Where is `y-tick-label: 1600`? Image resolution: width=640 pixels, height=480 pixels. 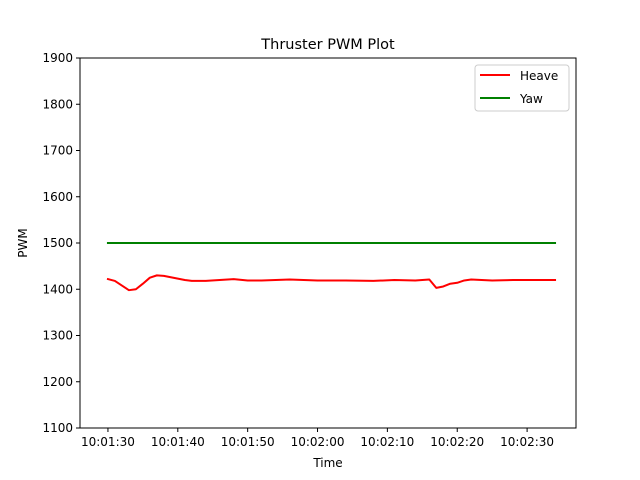 y-tick-label: 1600 is located at coordinates (57, 197).